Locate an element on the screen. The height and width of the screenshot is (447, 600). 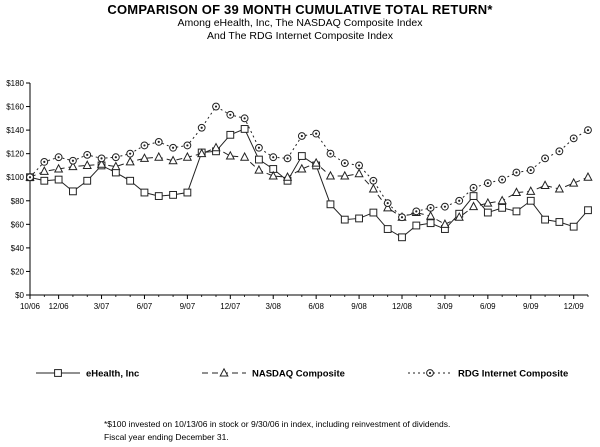
x-tick-label: 10/06 is located at coordinates (30, 306).